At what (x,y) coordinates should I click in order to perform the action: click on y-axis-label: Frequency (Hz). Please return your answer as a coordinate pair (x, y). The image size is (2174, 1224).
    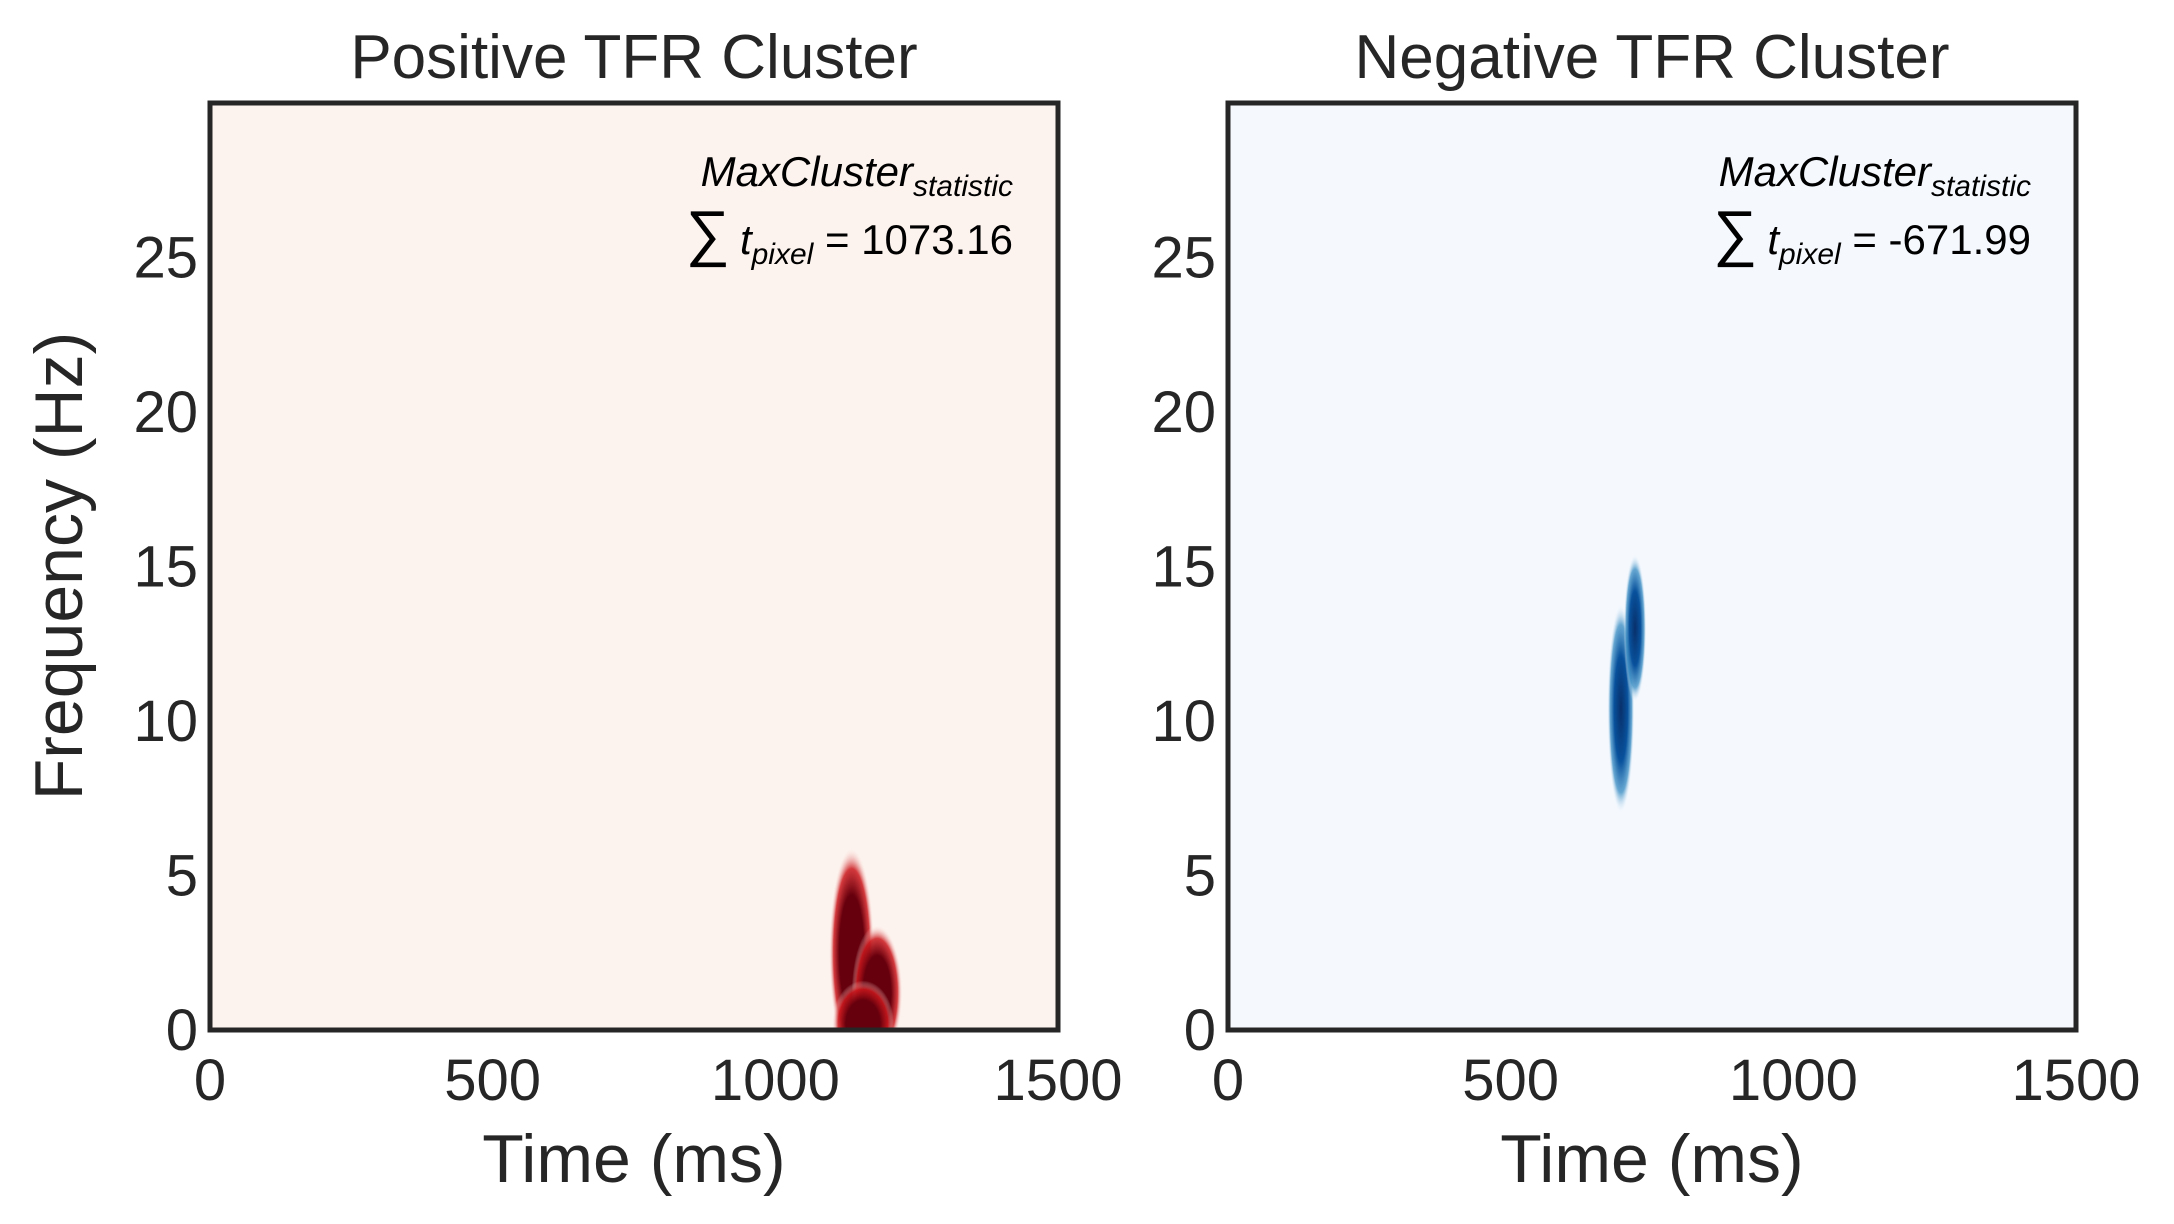
    Looking at the image, I should click on (59, 566).